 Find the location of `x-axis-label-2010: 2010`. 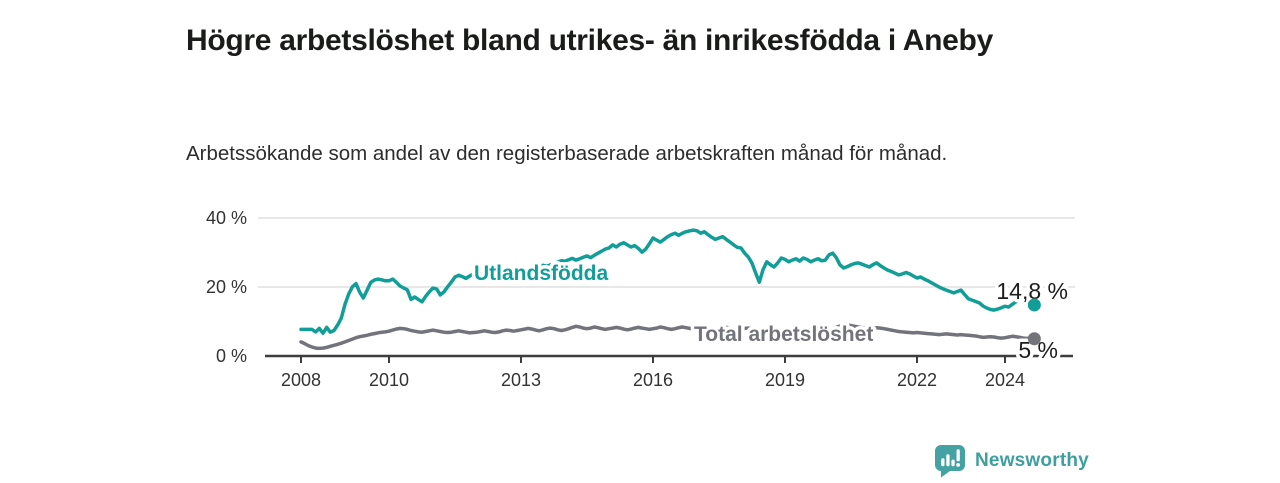

x-axis-label-2010: 2010 is located at coordinates (389, 380).